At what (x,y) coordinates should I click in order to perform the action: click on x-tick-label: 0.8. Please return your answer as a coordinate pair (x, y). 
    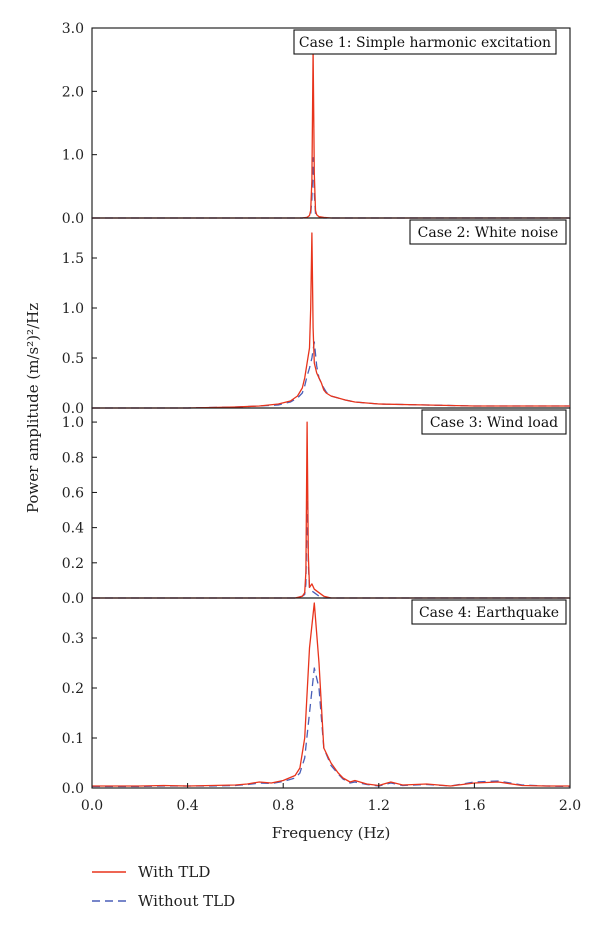
    Looking at the image, I should click on (283, 806).